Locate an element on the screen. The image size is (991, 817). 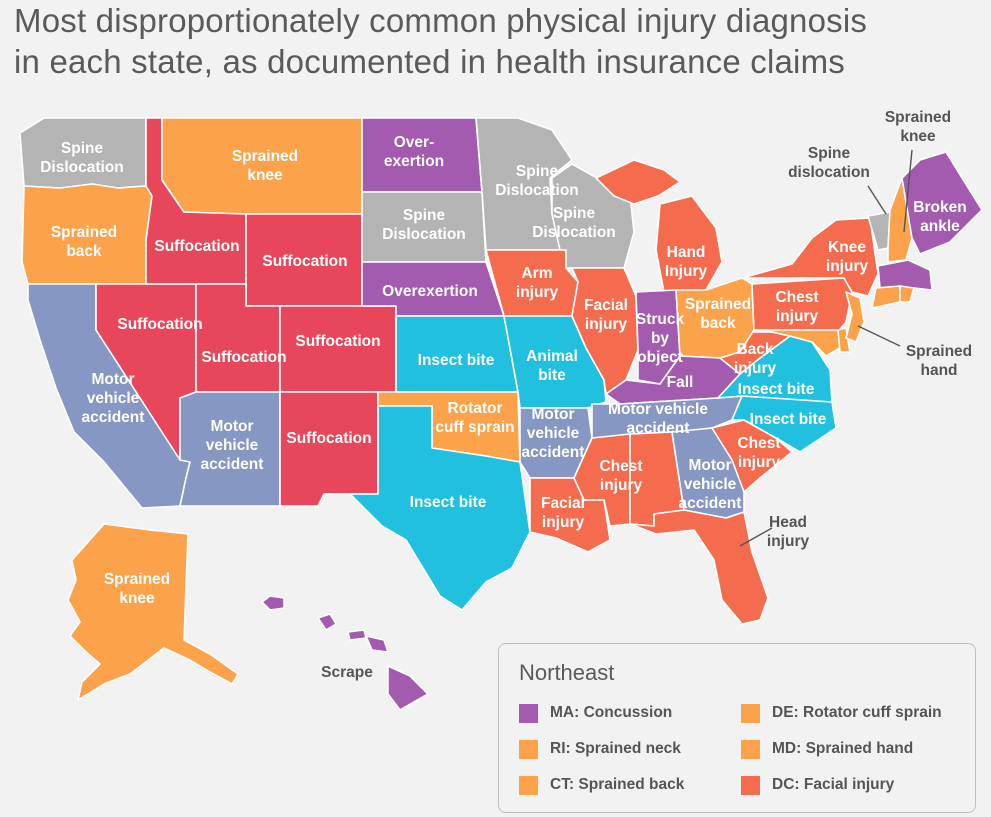
state-TX is located at coordinates (427, 508).